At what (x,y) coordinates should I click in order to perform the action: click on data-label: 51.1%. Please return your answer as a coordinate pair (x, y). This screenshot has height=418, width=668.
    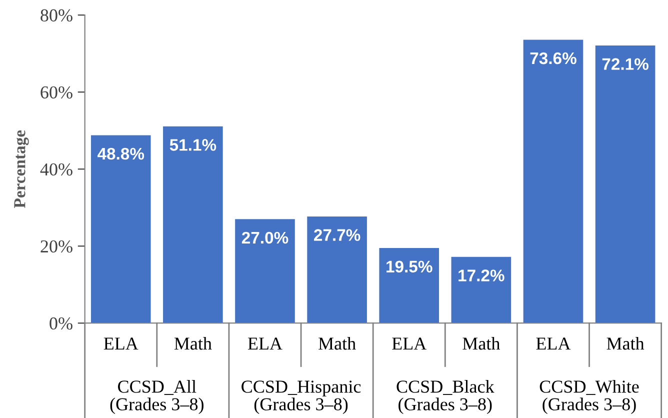
    Looking at the image, I should click on (193, 145).